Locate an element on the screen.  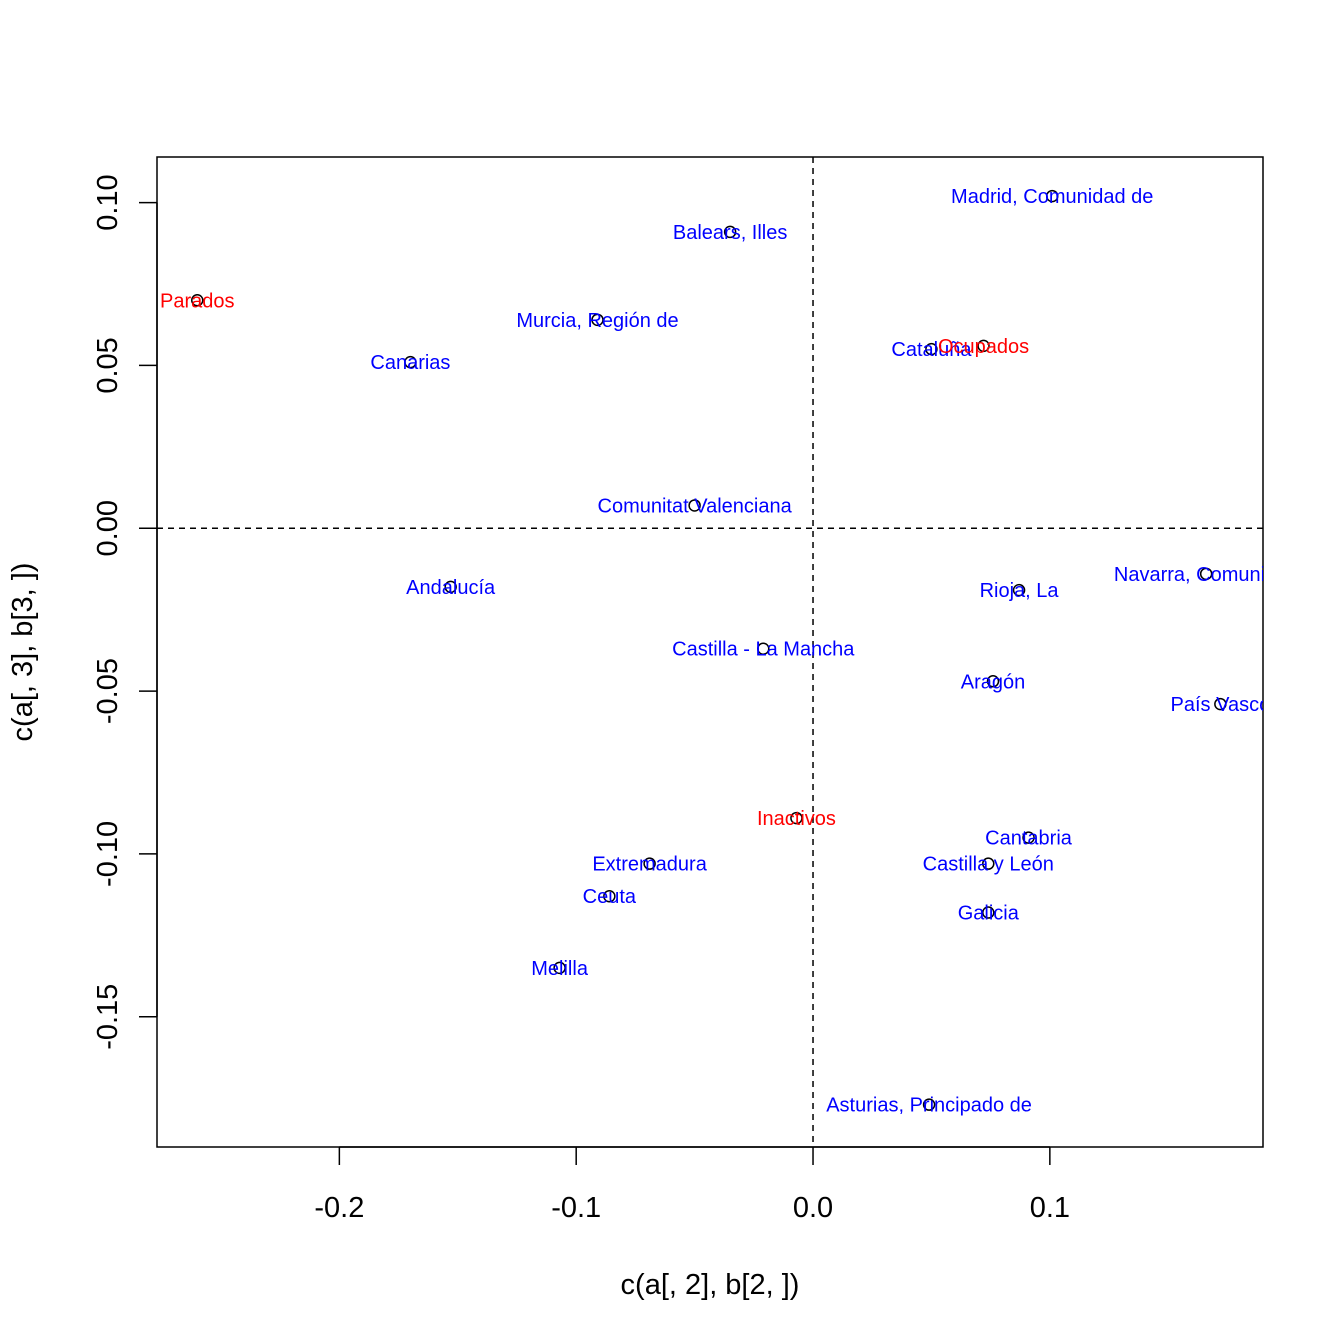
y-axis: -0.15 -0.10 -0.05 0.00 0.05 0.10 is located at coordinates (125, 612).